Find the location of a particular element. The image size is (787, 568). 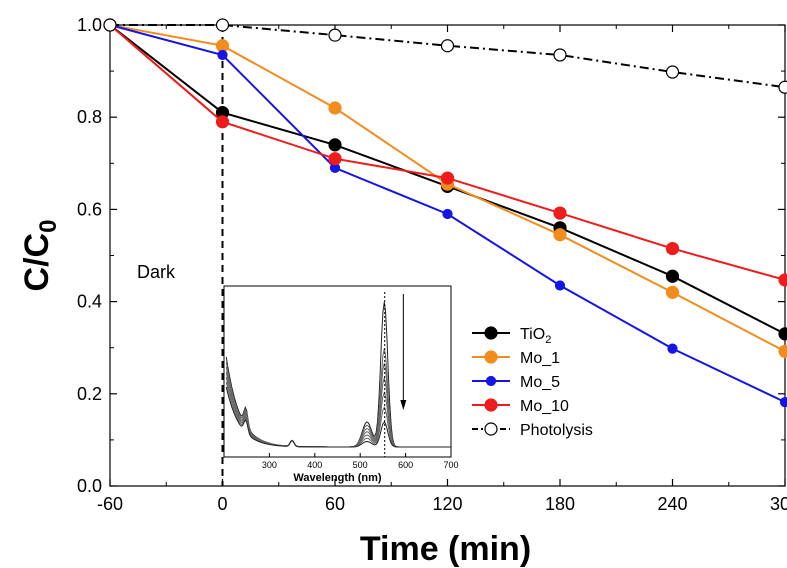

inset-layer: 300 400 500 600 700 Wavelength (nm) is located at coordinates (341, 384).